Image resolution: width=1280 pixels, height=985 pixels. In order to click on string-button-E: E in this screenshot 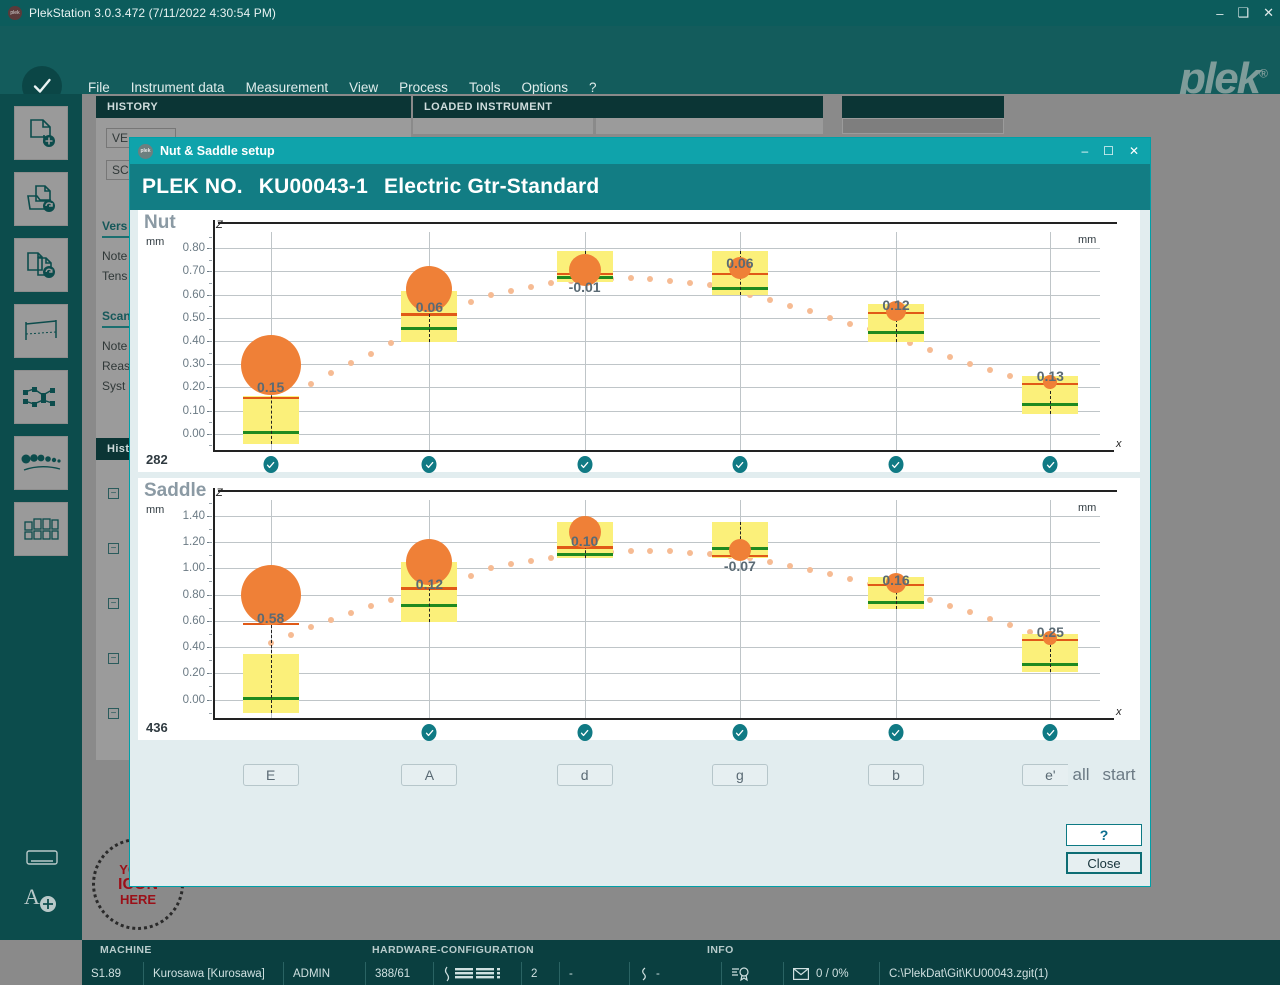, I will do `click(270, 775)`.